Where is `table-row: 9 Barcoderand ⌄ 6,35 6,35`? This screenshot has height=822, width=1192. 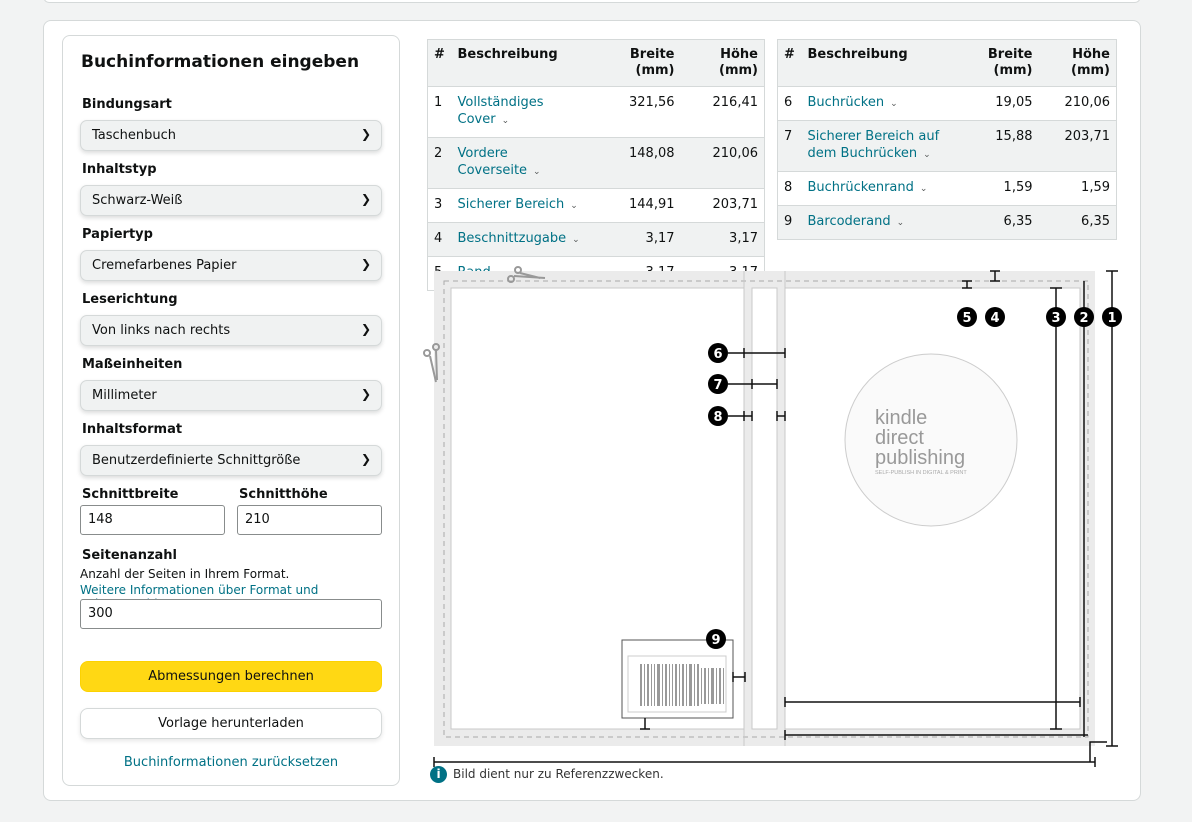 table-row: 9 Barcoderand ⌄ 6,35 6,35 is located at coordinates (947, 222).